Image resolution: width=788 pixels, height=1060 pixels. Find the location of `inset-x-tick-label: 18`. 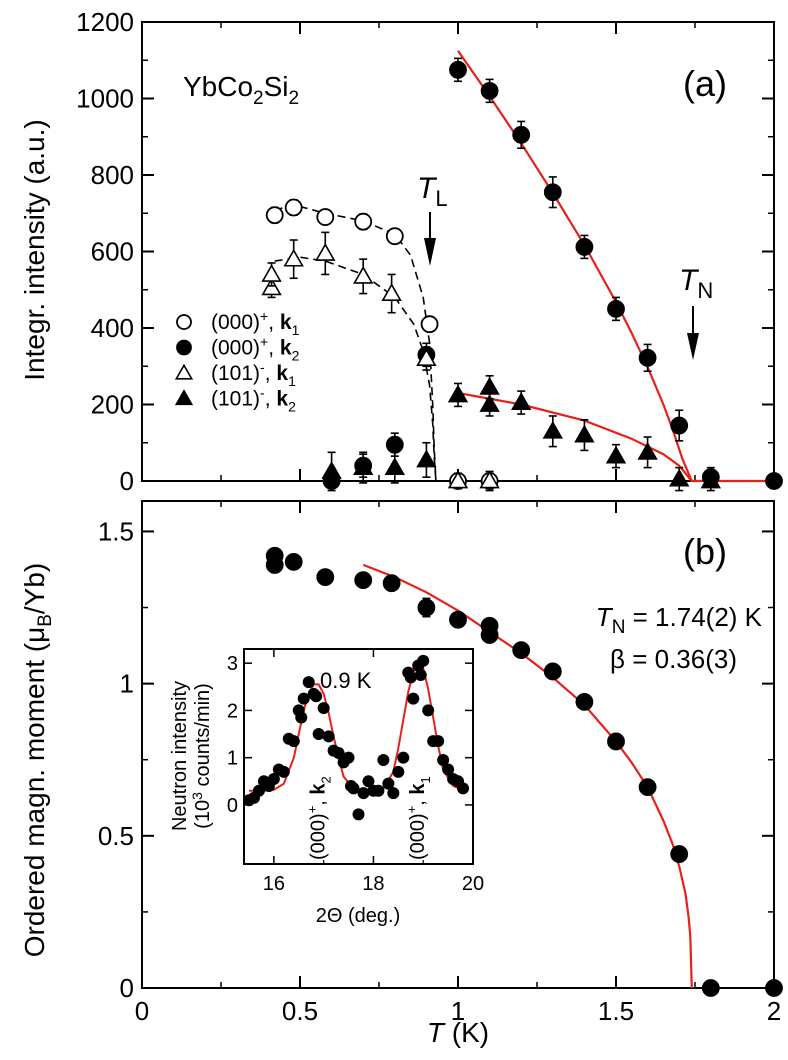

inset-x-tick-label: 18 is located at coordinates (373, 884).